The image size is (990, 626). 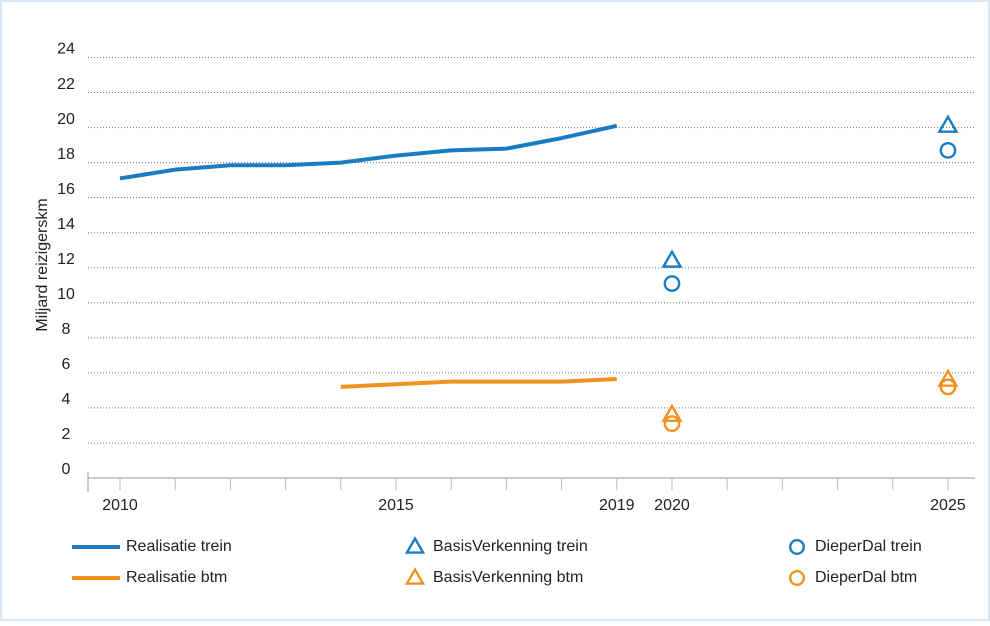 What do you see at coordinates (66, 294) in the screenshot?
I see `y-tick-label: 10` at bounding box center [66, 294].